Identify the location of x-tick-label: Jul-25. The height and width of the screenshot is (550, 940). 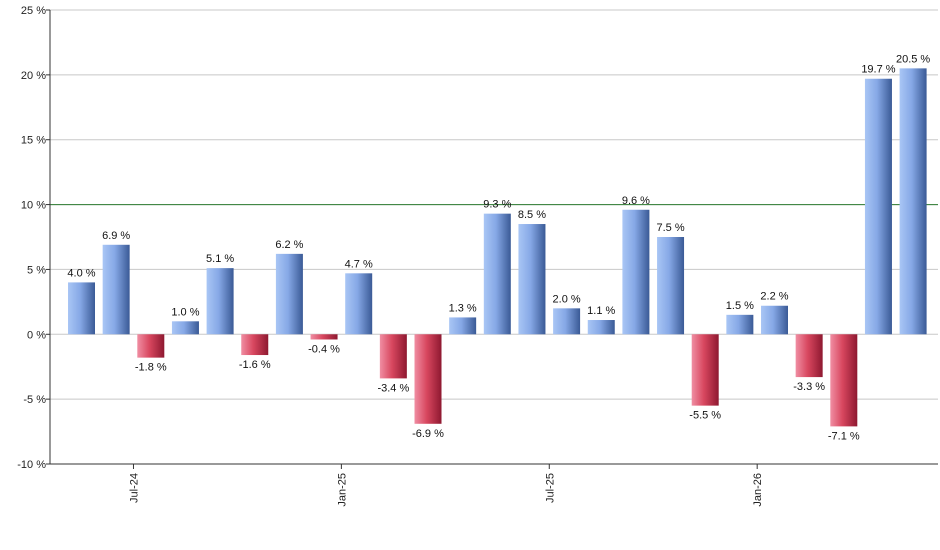
(550, 488).